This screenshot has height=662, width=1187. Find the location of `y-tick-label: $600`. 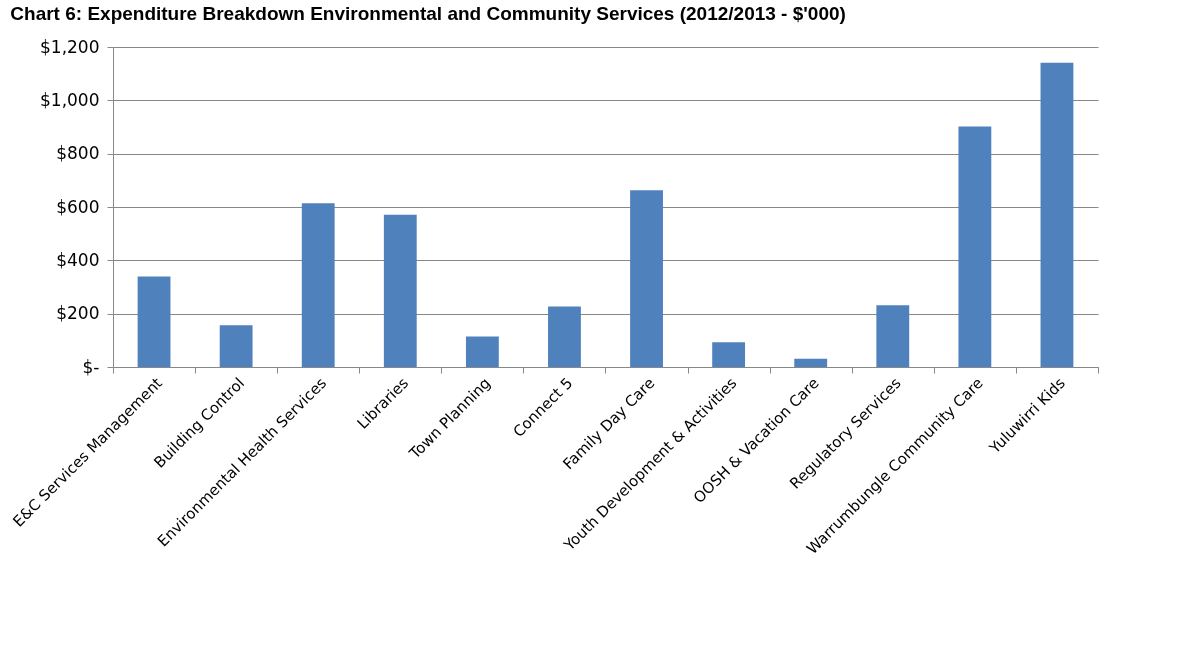

y-tick-label: $600 is located at coordinates (78, 206).